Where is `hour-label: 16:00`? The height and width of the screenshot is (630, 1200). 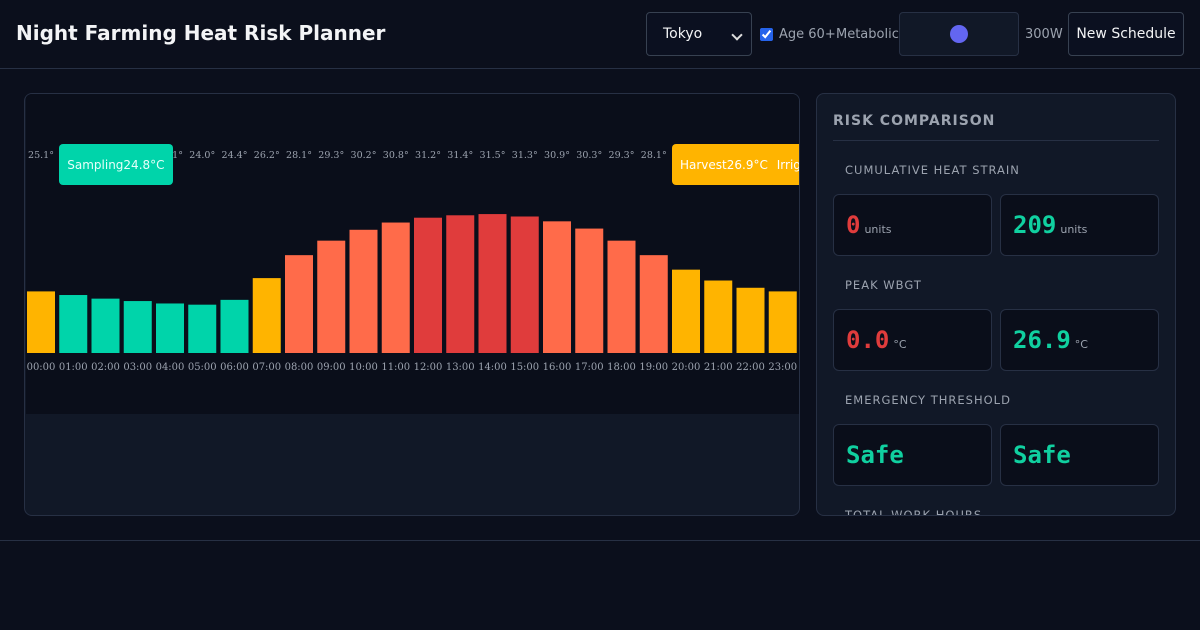 hour-label: 16:00 is located at coordinates (557, 367).